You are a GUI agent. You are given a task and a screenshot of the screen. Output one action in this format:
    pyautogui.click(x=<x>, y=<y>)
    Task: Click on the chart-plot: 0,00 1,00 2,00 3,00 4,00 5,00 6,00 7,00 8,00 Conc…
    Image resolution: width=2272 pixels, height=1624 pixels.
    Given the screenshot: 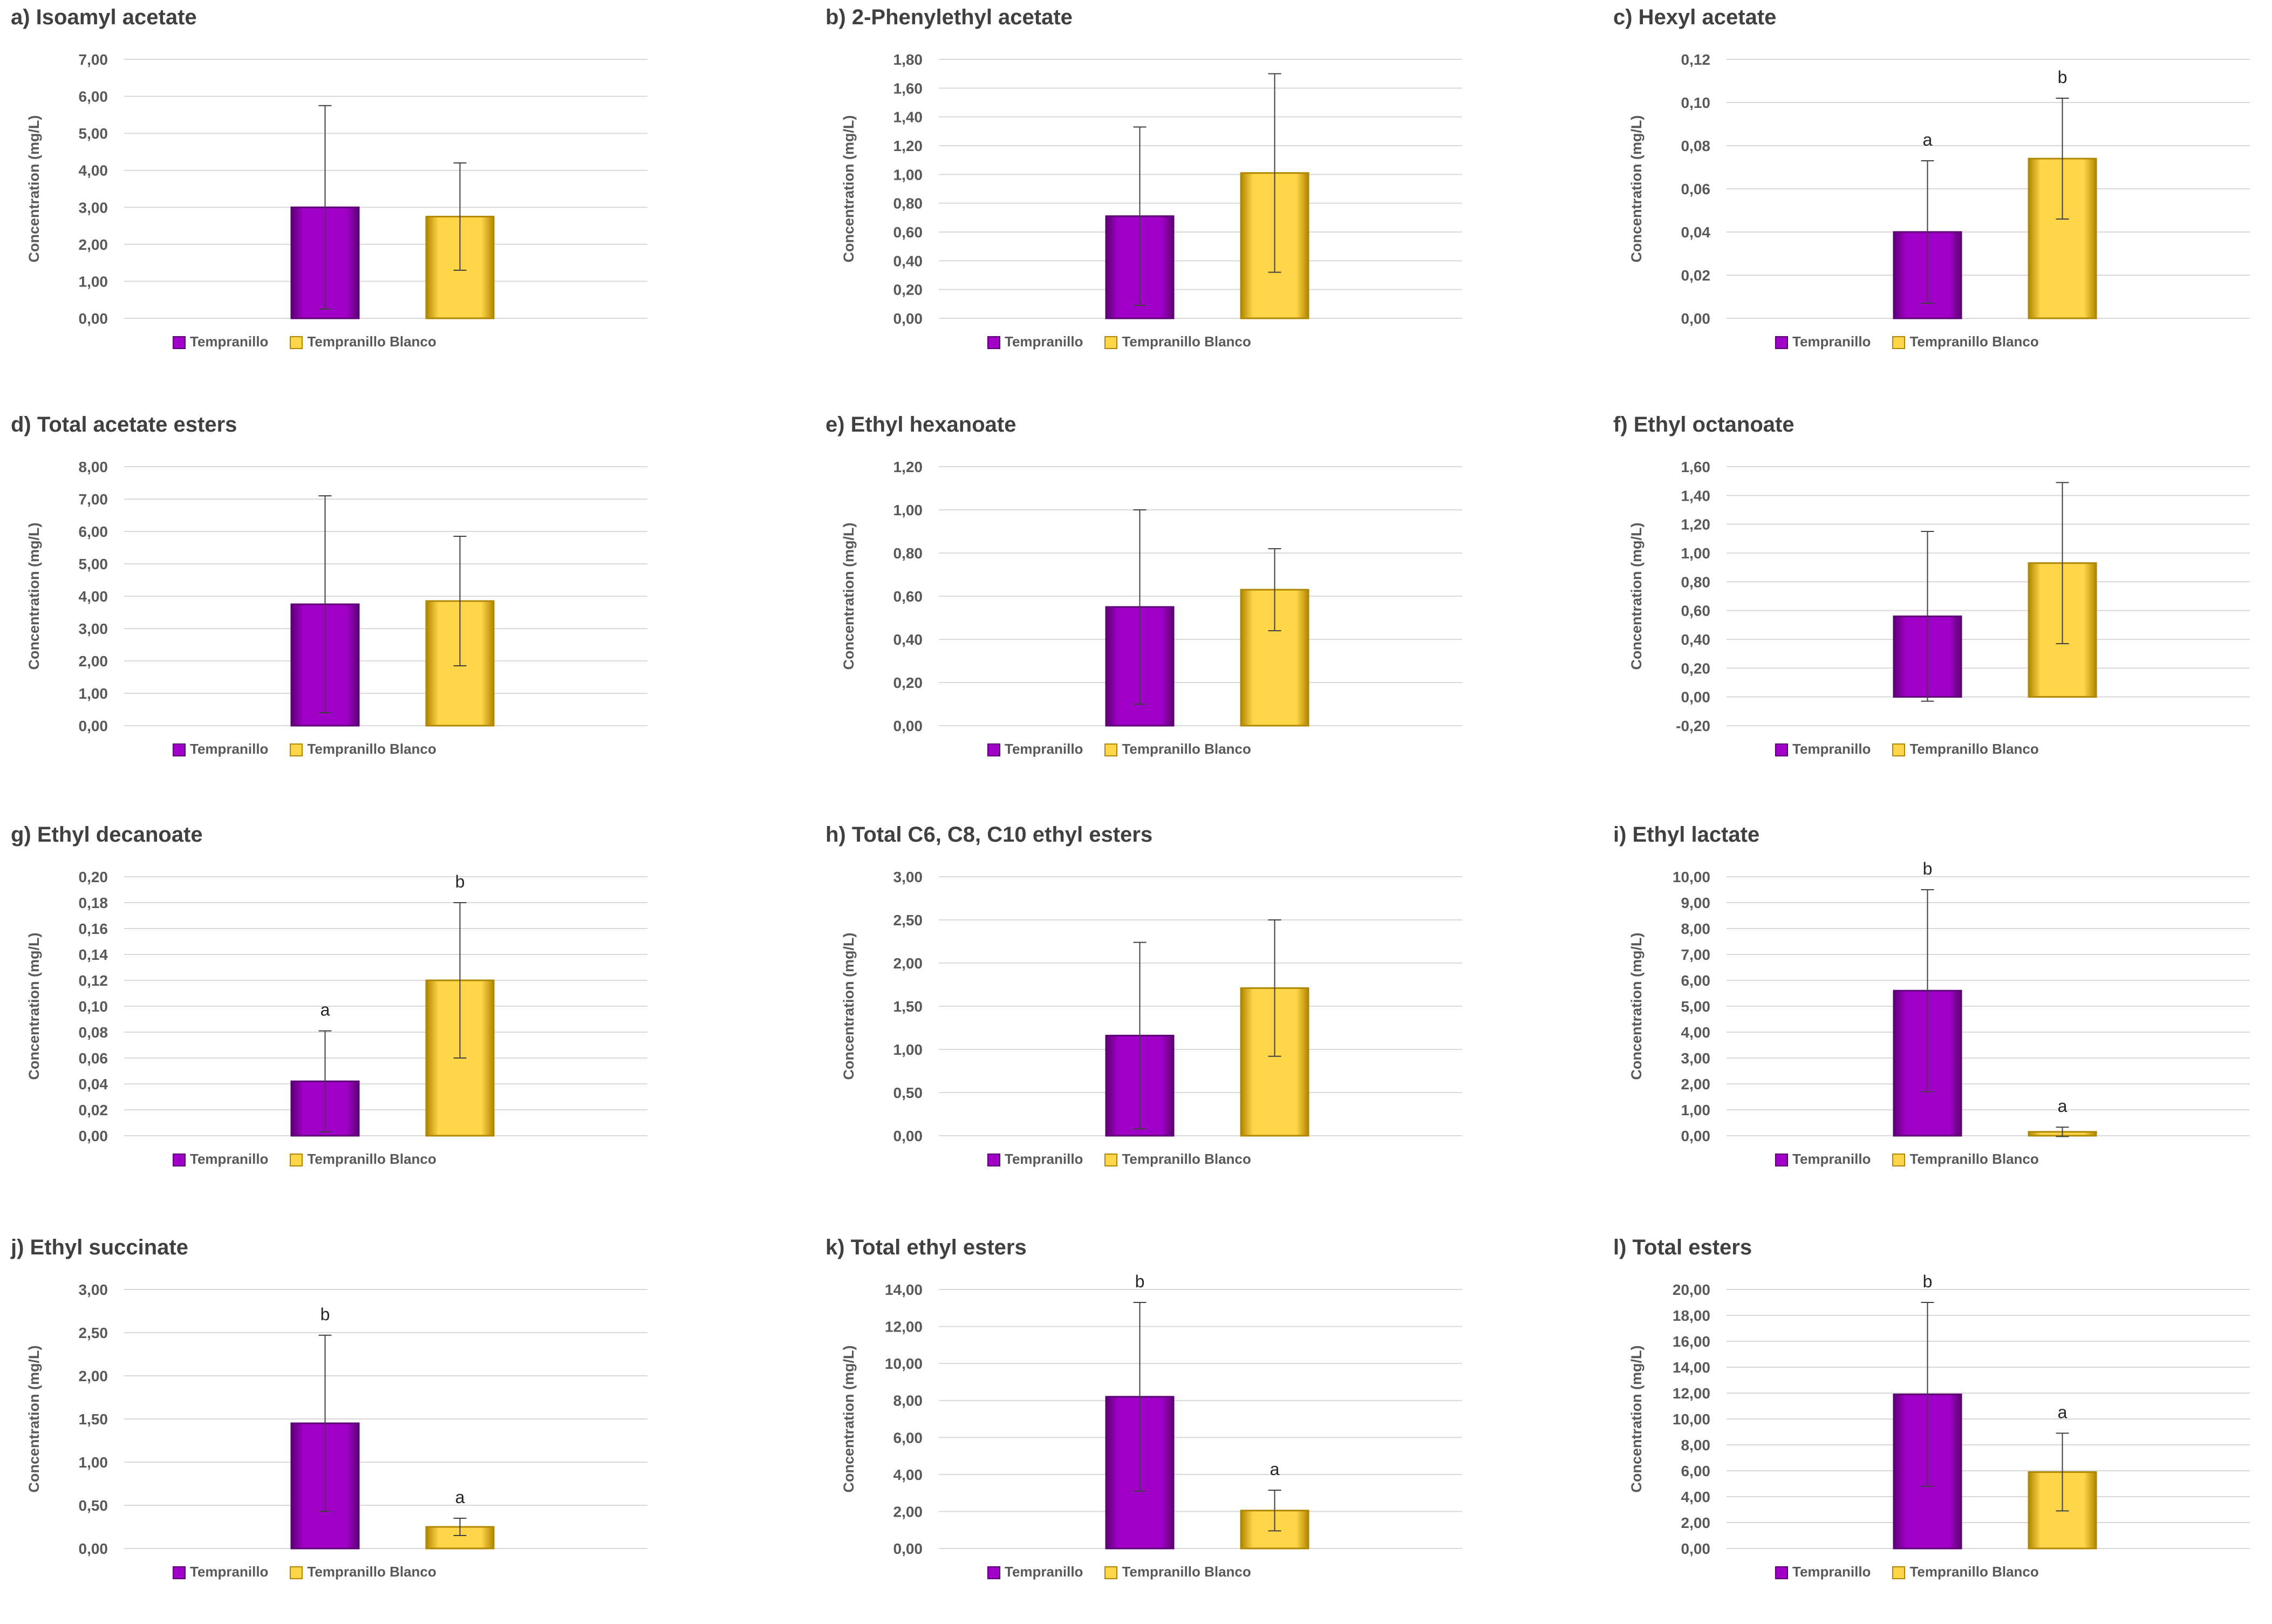 What is the action you would take?
    pyautogui.click(x=336, y=597)
    